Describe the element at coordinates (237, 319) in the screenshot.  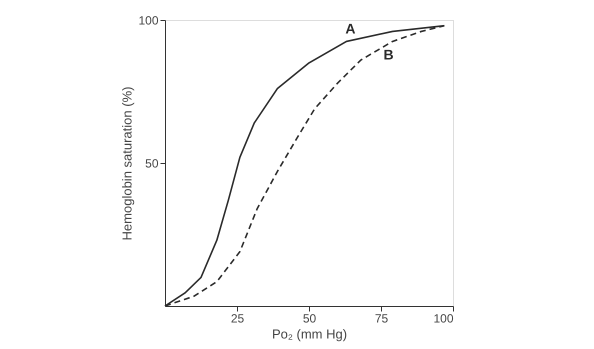
I see `x-tick-label: 25` at that location.